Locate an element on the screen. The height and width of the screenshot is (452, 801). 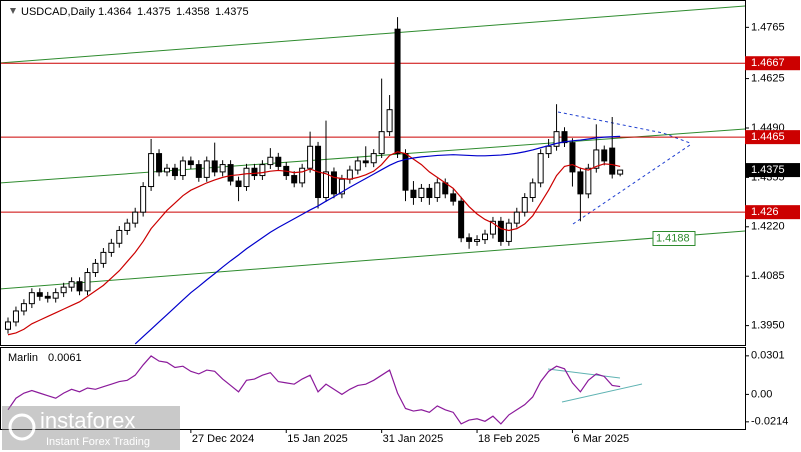
ohlc-open: 1.4364 is located at coordinates (115, 12).